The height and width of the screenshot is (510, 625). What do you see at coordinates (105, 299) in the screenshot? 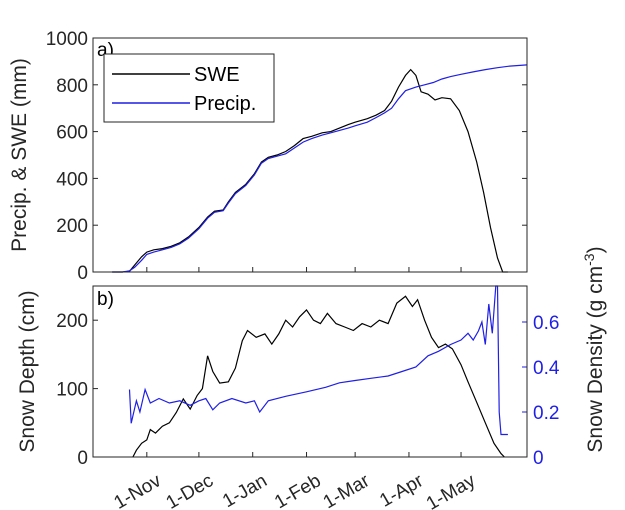
I see `panel-b-label: b)` at bounding box center [105, 299].